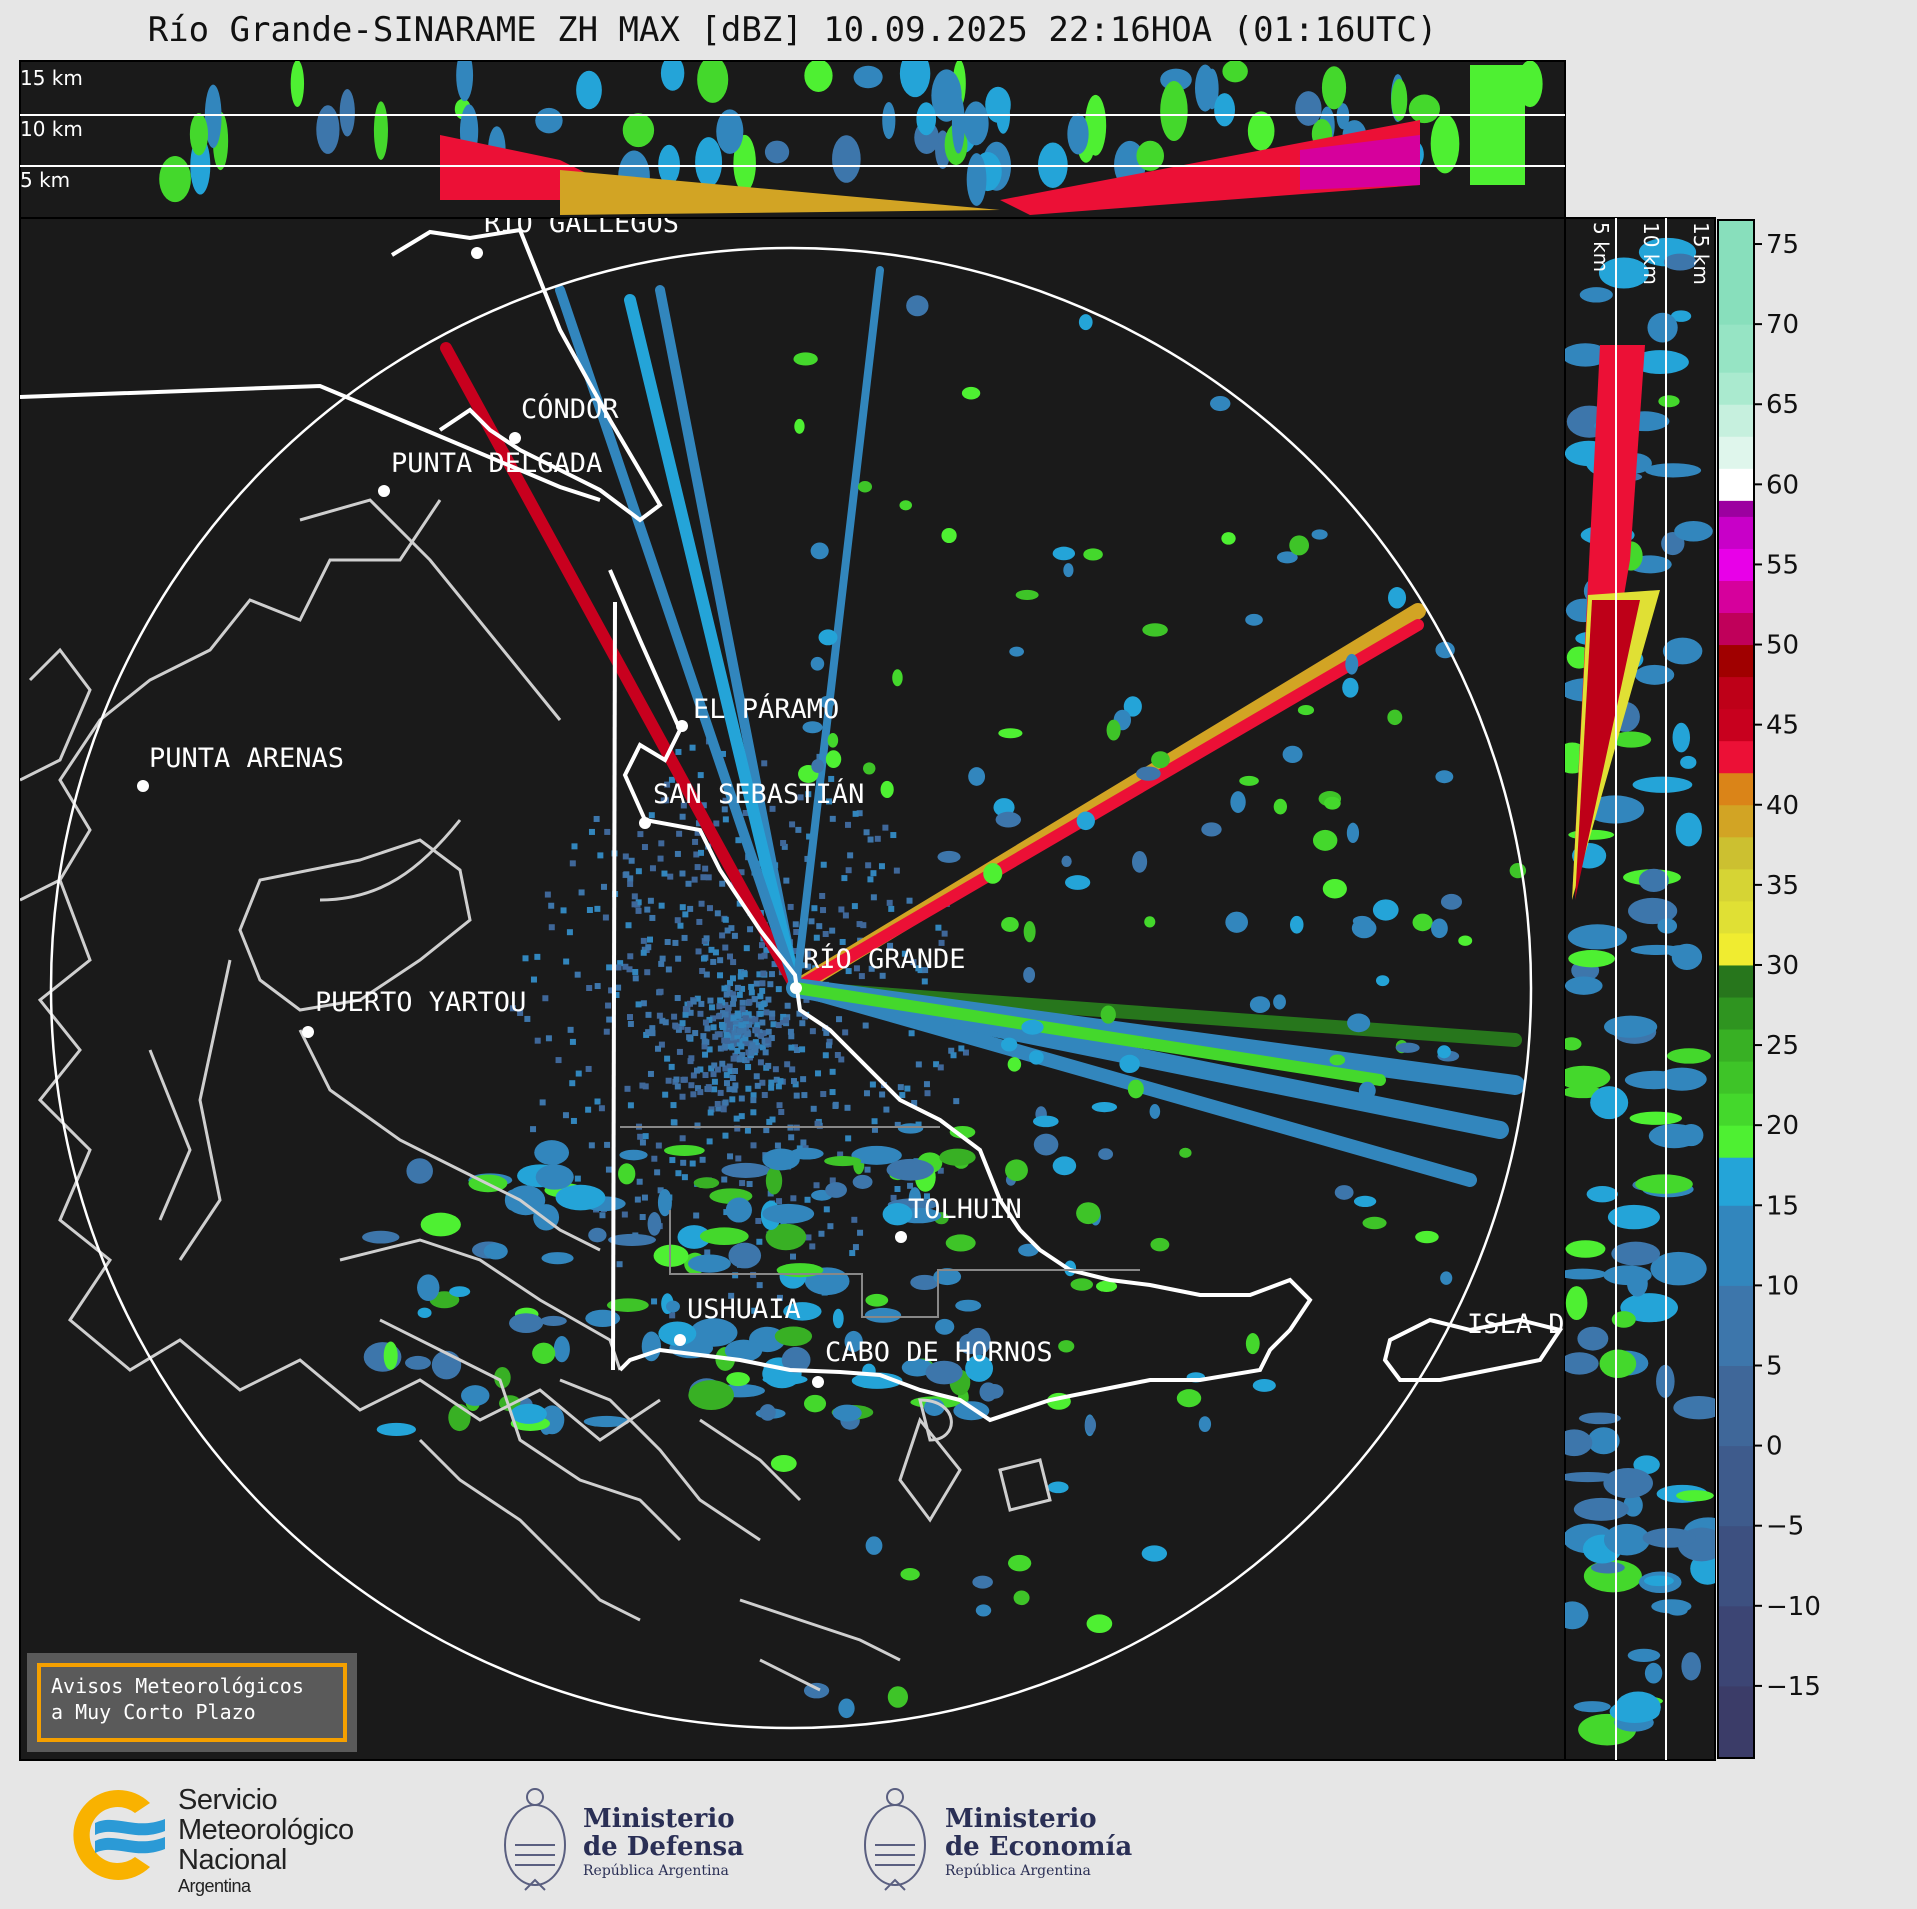  I want to click on city-label: RÍO GALLEGOS, so click(581, 223).